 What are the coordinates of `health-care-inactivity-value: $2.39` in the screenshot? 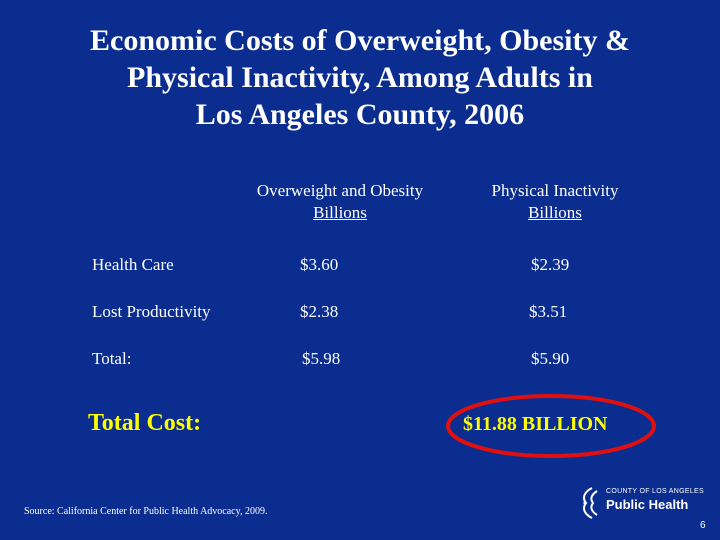 It's located at (550, 264).